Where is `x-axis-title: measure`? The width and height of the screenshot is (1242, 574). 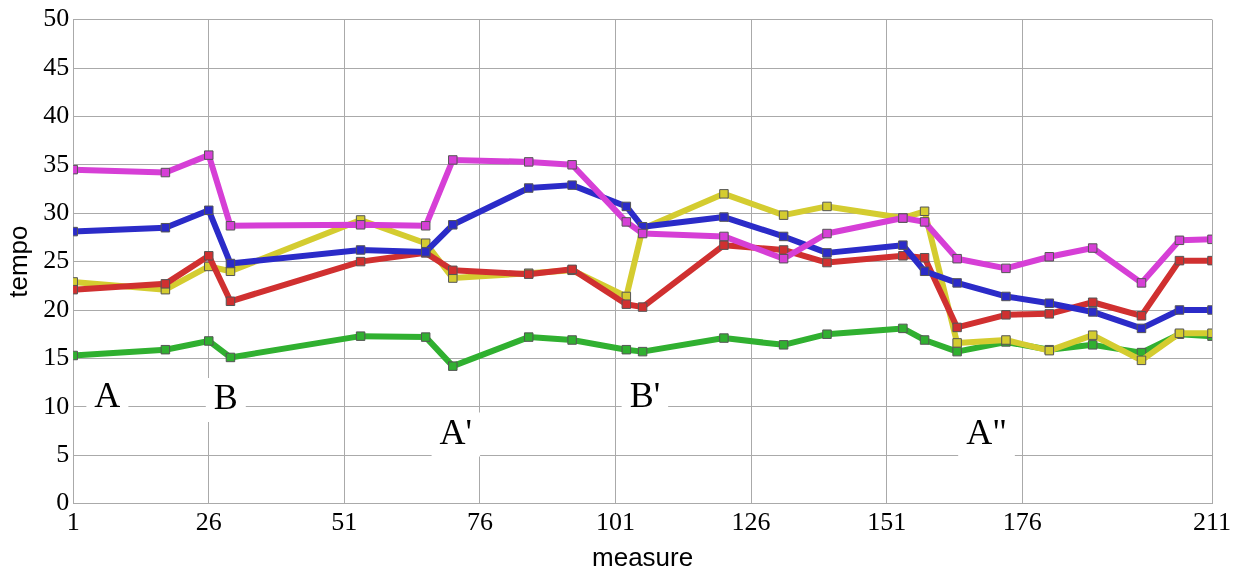 x-axis-title: measure is located at coordinates (643, 556).